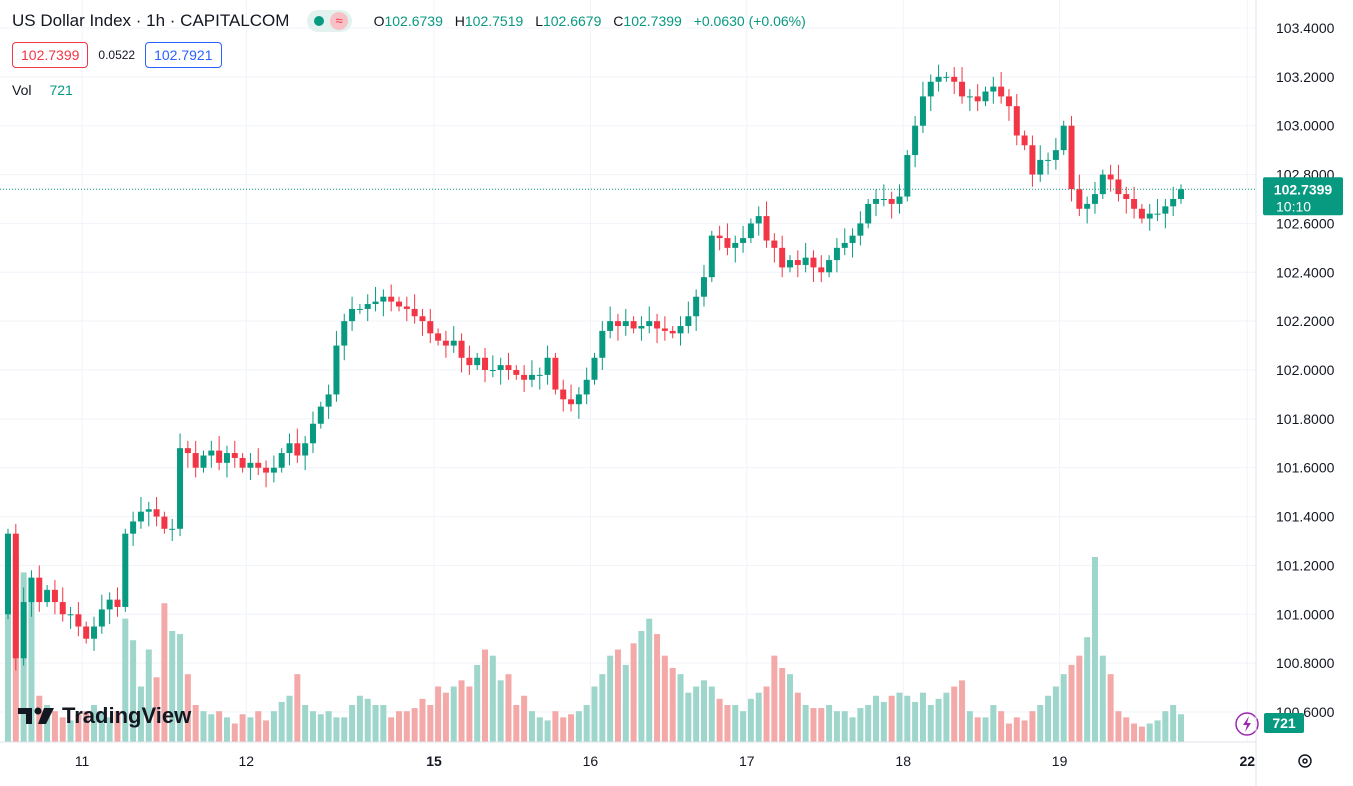 The image size is (1353, 786). What do you see at coordinates (1305, 468) in the screenshot?
I see `y-tick-label: 101.6000` at bounding box center [1305, 468].